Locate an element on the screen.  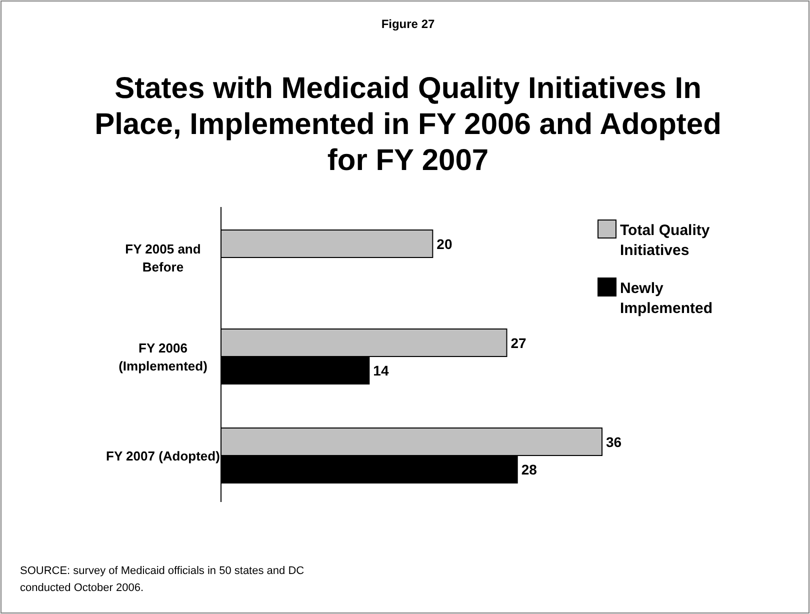
legend-label: Newly Implemented is located at coordinates (666, 298).